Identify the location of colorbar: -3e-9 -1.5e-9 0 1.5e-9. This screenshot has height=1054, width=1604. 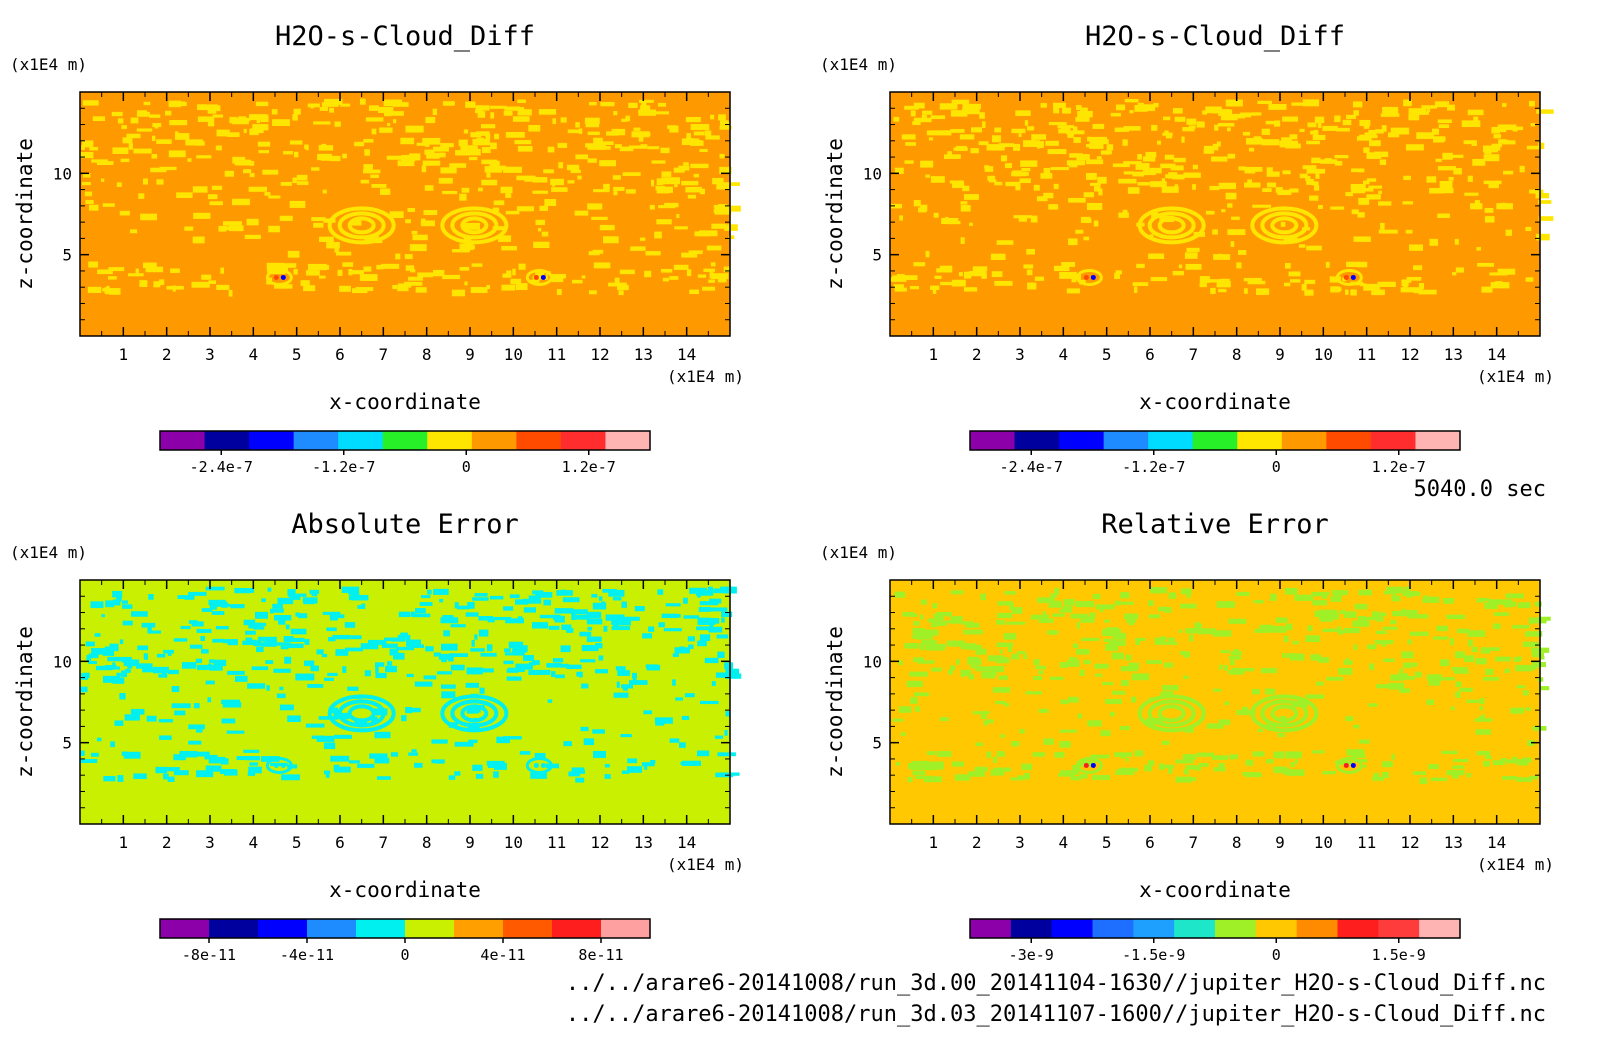
(1215, 941).